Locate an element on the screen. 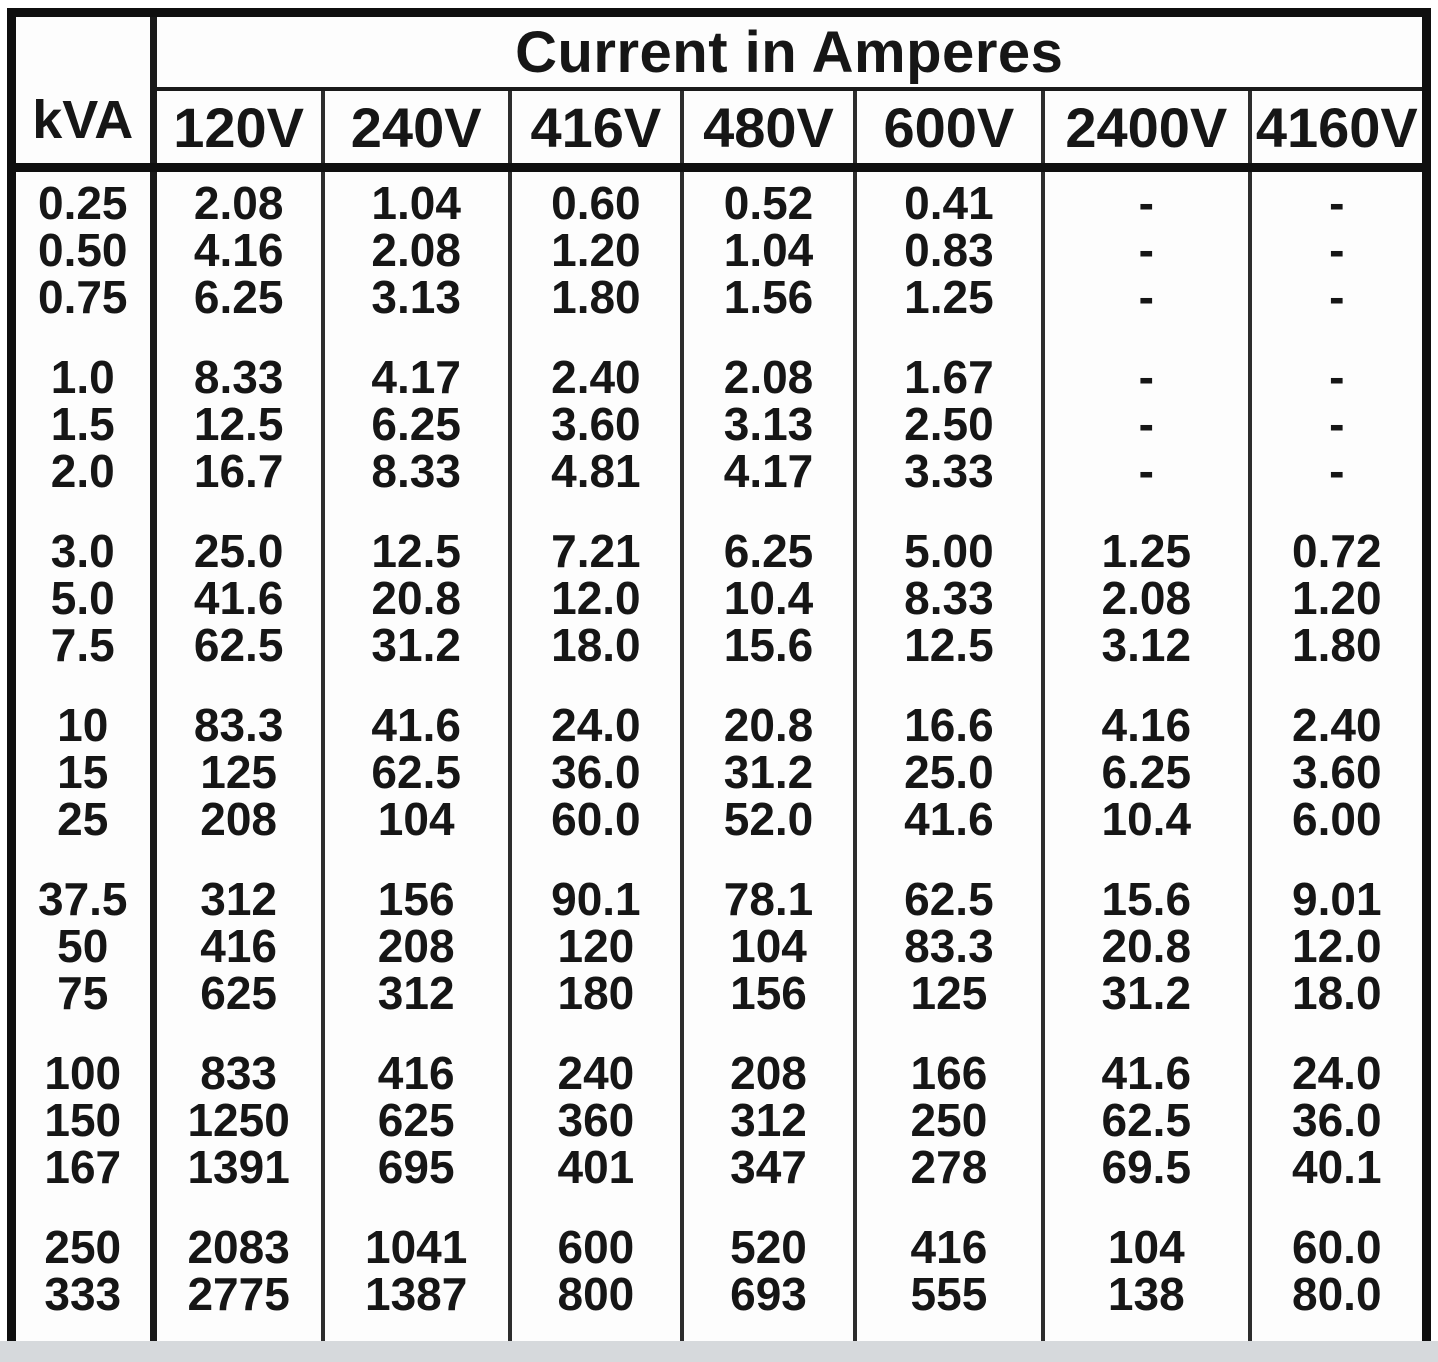  amperes-cell: 16.6 is located at coordinates (950, 725).